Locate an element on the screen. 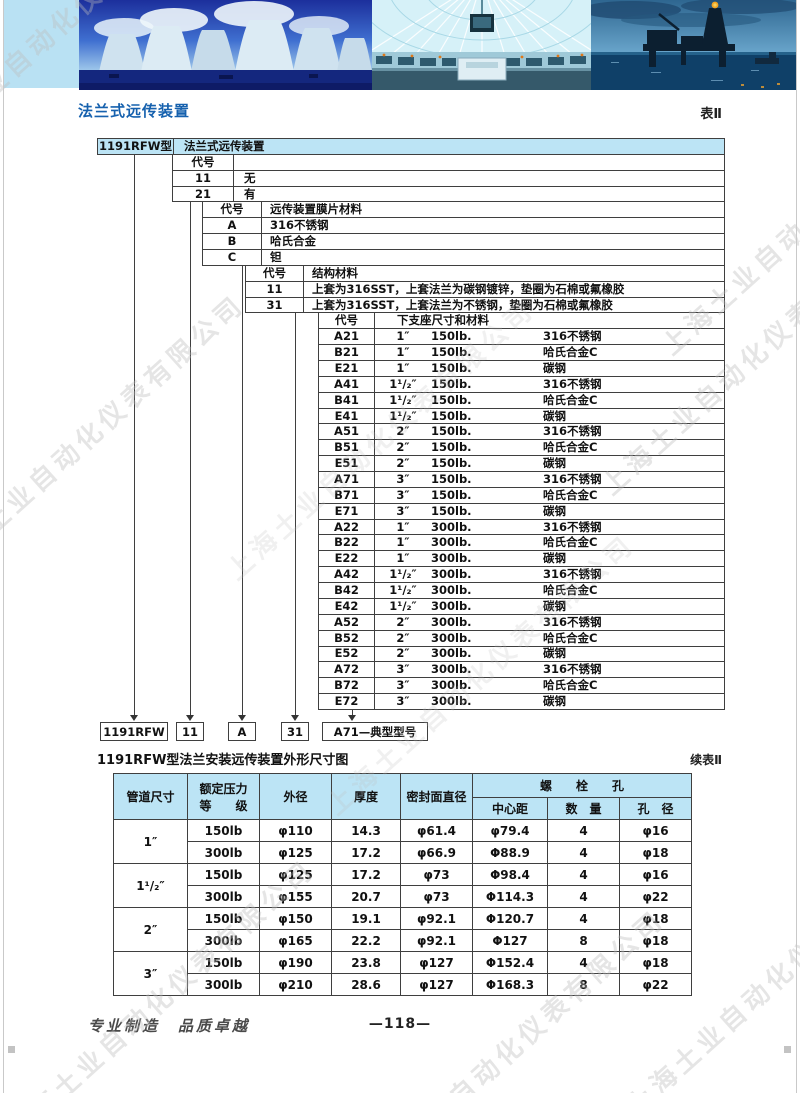  option-row: A 316不锈钢 is located at coordinates (463, 226).